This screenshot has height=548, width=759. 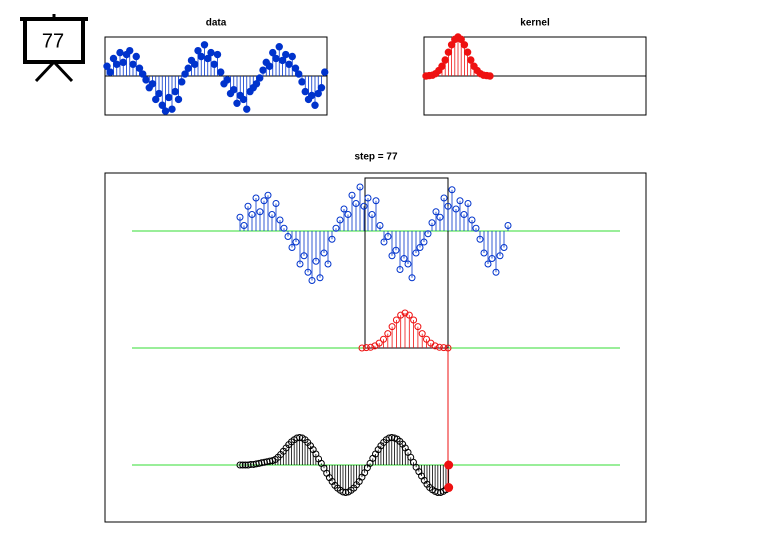 I want to click on step-icon: 77, so click(x=54, y=48).